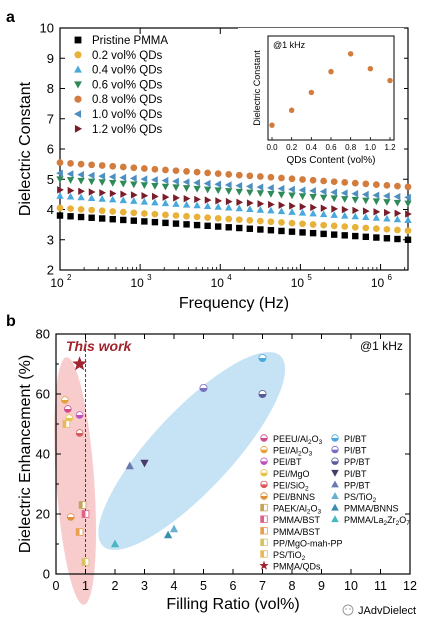 Image resolution: width=432 pixels, height=629 pixels. What do you see at coordinates (50, 88) in the screenshot?
I see `panel-a-ytick-label: 8` at bounding box center [50, 88].